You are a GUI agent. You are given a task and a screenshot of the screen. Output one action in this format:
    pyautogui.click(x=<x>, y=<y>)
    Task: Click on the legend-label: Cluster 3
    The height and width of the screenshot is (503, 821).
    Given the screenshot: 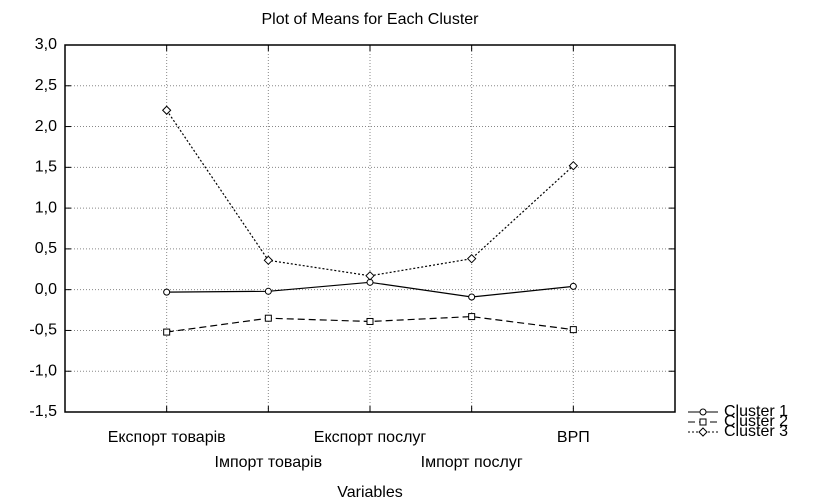 What is the action you would take?
    pyautogui.click(x=756, y=431)
    